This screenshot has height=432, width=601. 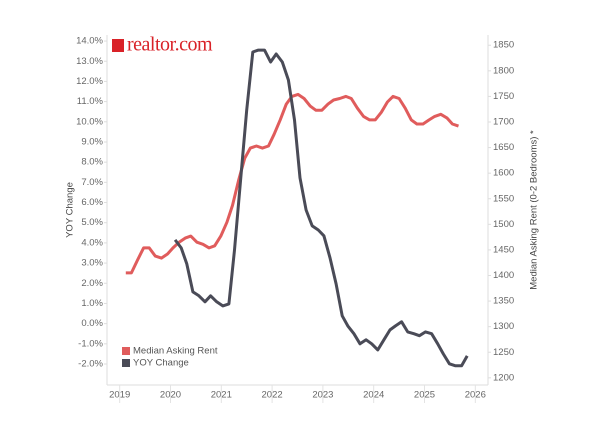 I want to click on y-tick-label: 12.0%, so click(x=89, y=81).